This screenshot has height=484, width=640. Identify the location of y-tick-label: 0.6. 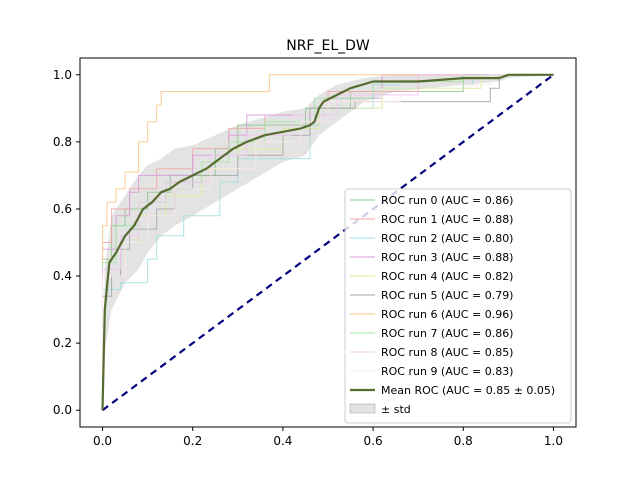
(62, 209).